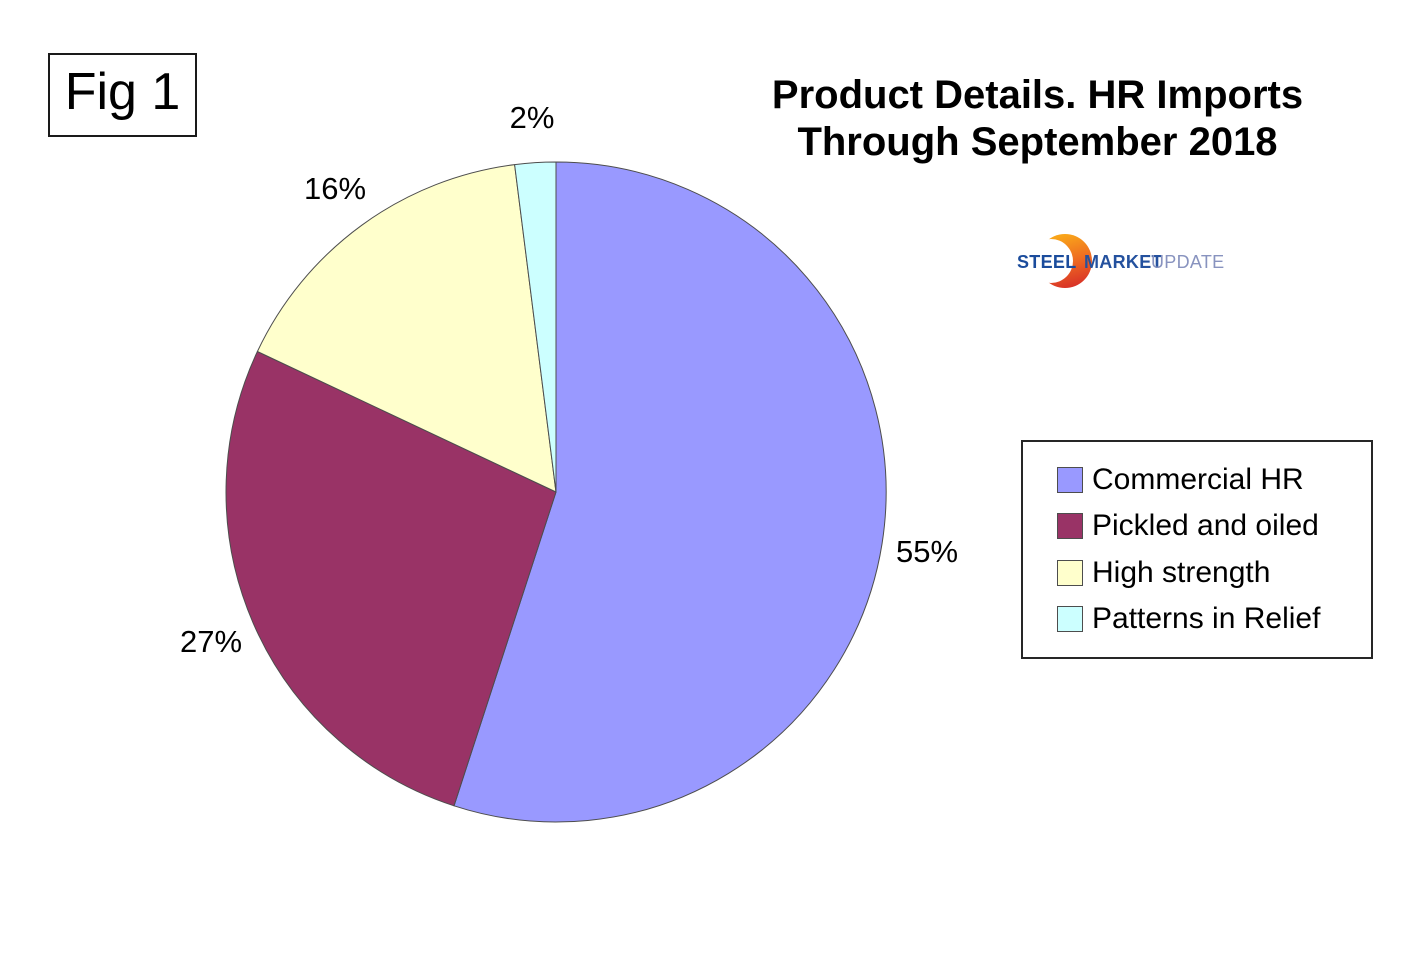 This screenshot has width=1420, height=973. What do you see at coordinates (1037, 95) in the screenshot?
I see `chart-title-line1: Product Details. HR Imports` at bounding box center [1037, 95].